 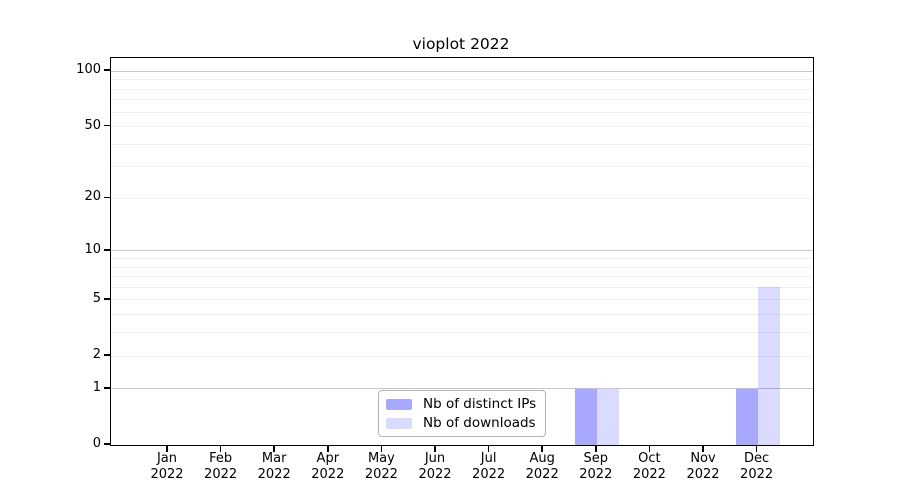 What do you see at coordinates (435, 466) in the screenshot?
I see `x-tick-label-jun: Jun 2022` at bounding box center [435, 466].